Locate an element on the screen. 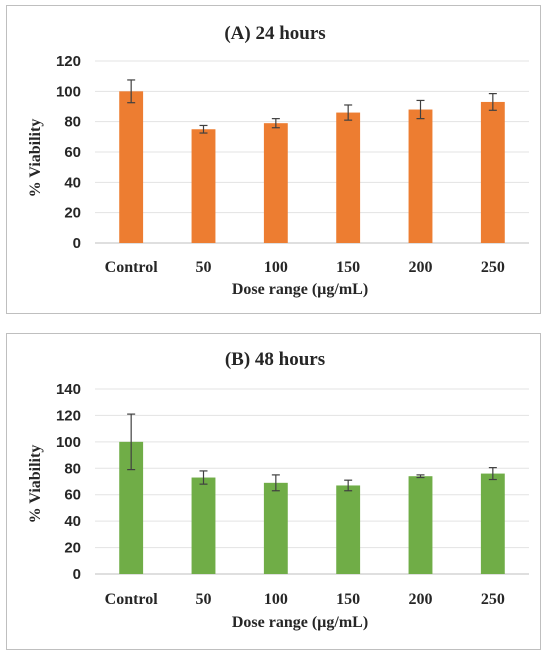 The image size is (550, 654). chart-title: (B) 48 hours is located at coordinates (275, 359).